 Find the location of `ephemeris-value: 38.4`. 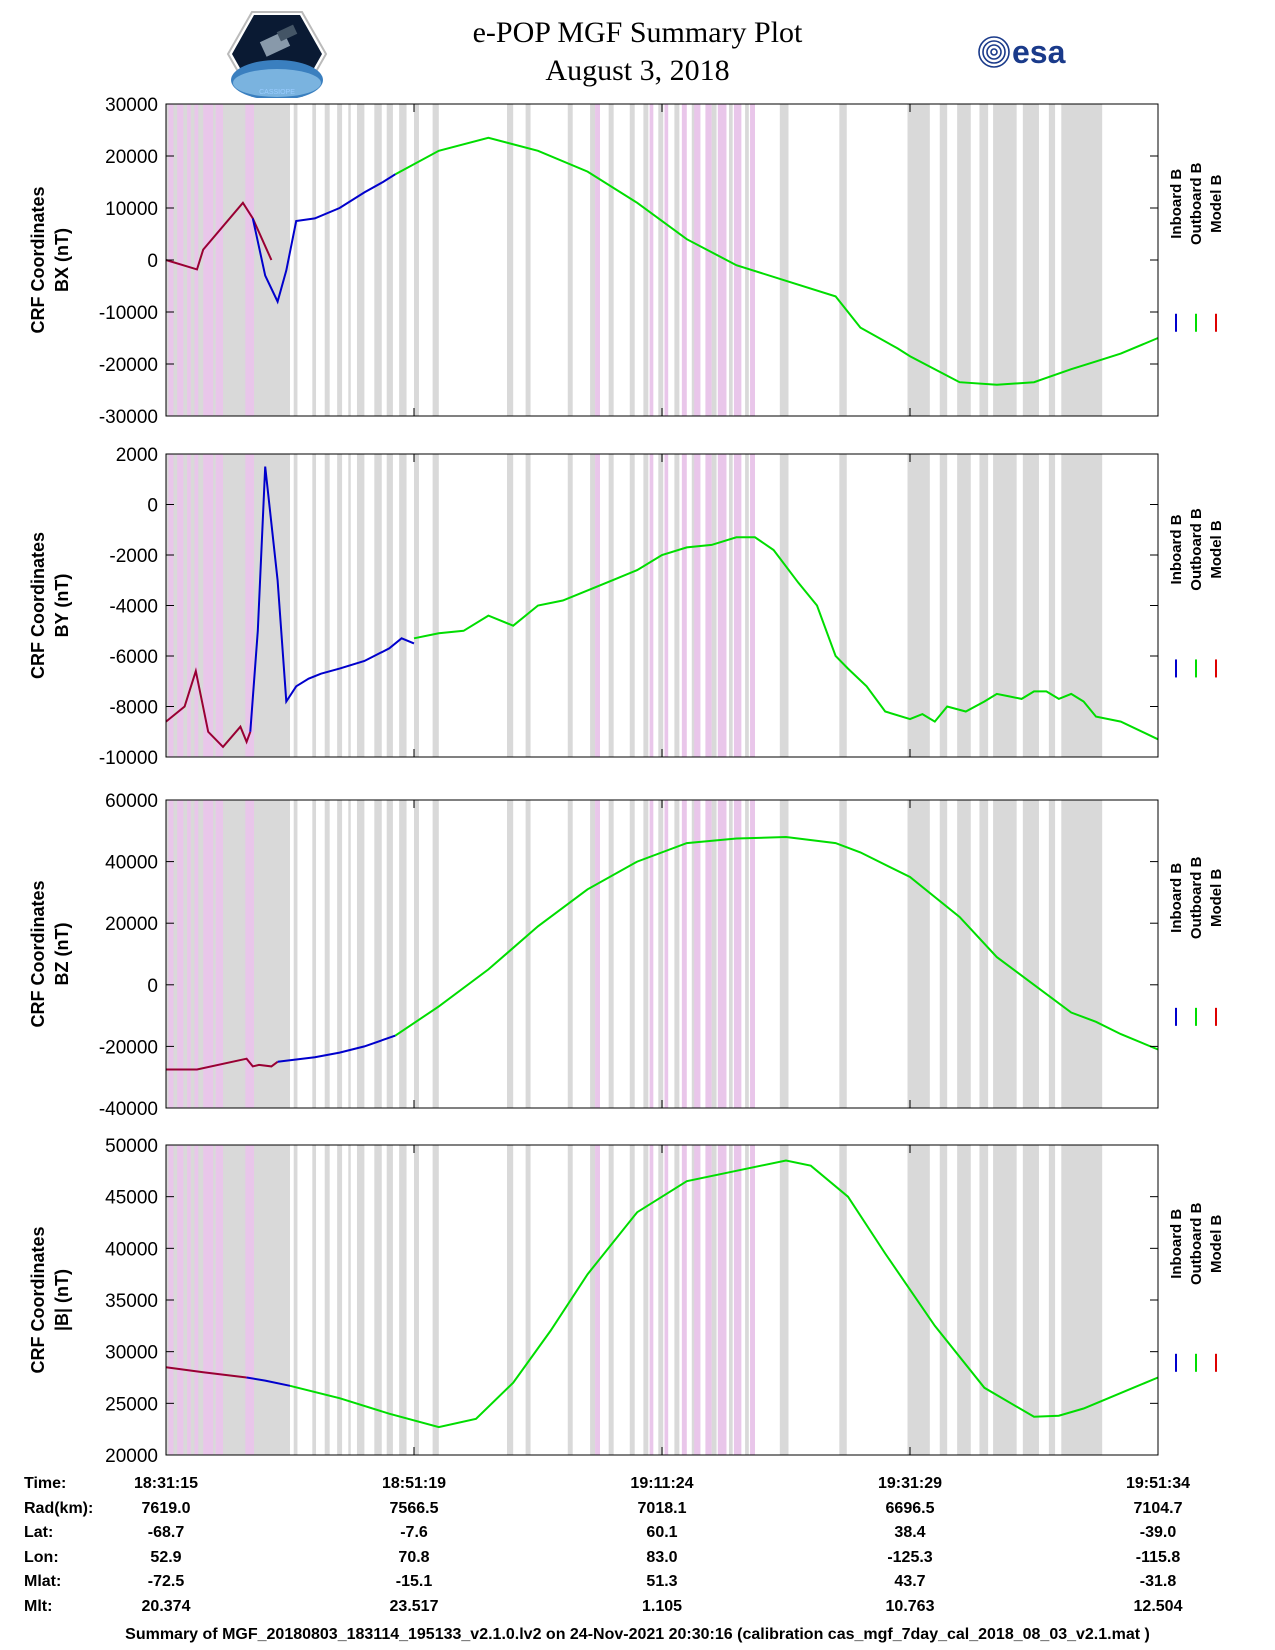

ephemeris-value: 38.4 is located at coordinates (910, 1532).